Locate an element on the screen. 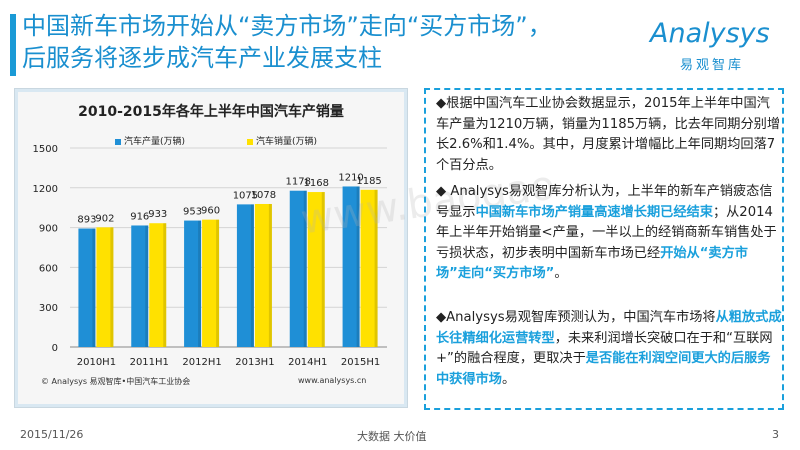 This screenshot has width=800, height=450. data-label: 893 is located at coordinates (86, 220).